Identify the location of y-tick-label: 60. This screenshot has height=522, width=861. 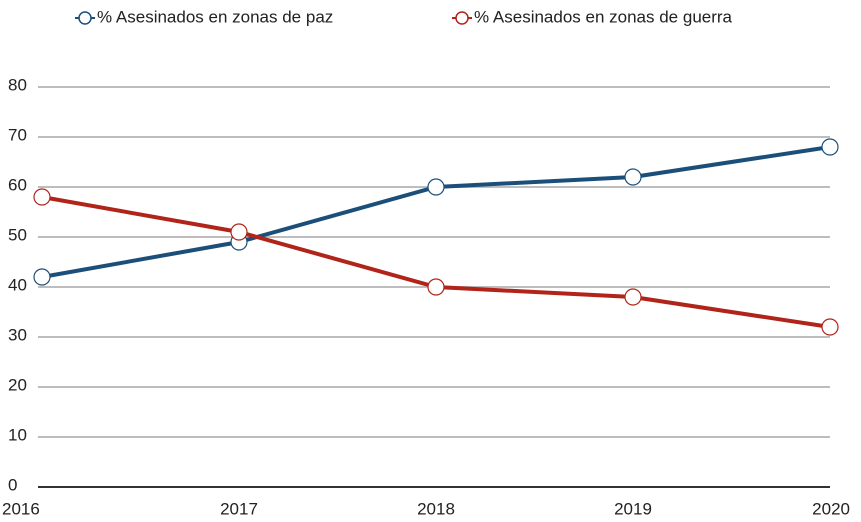
(17, 184).